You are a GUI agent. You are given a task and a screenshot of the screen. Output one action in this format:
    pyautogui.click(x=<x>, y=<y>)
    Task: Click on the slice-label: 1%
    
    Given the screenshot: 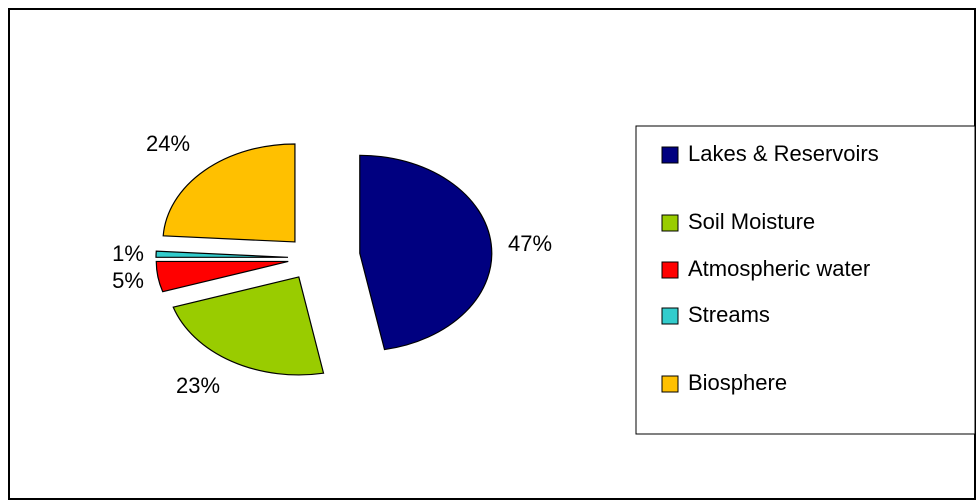 What is the action you would take?
    pyautogui.click(x=128, y=253)
    